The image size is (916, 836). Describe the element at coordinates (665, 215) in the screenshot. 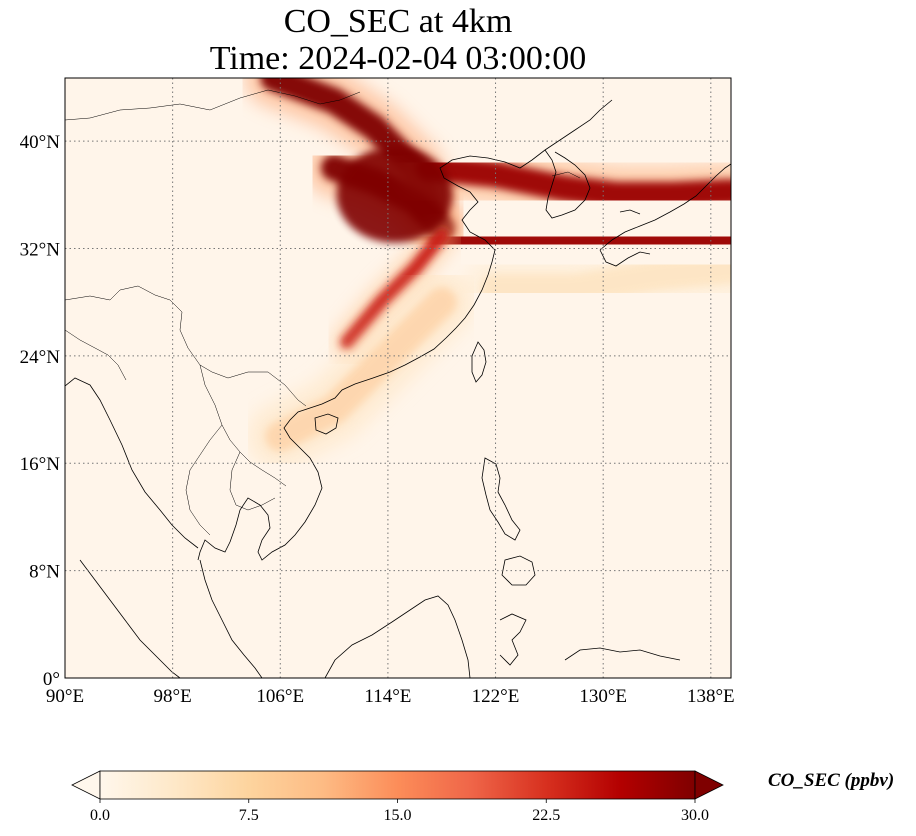

I see `japan-coastline` at that location.